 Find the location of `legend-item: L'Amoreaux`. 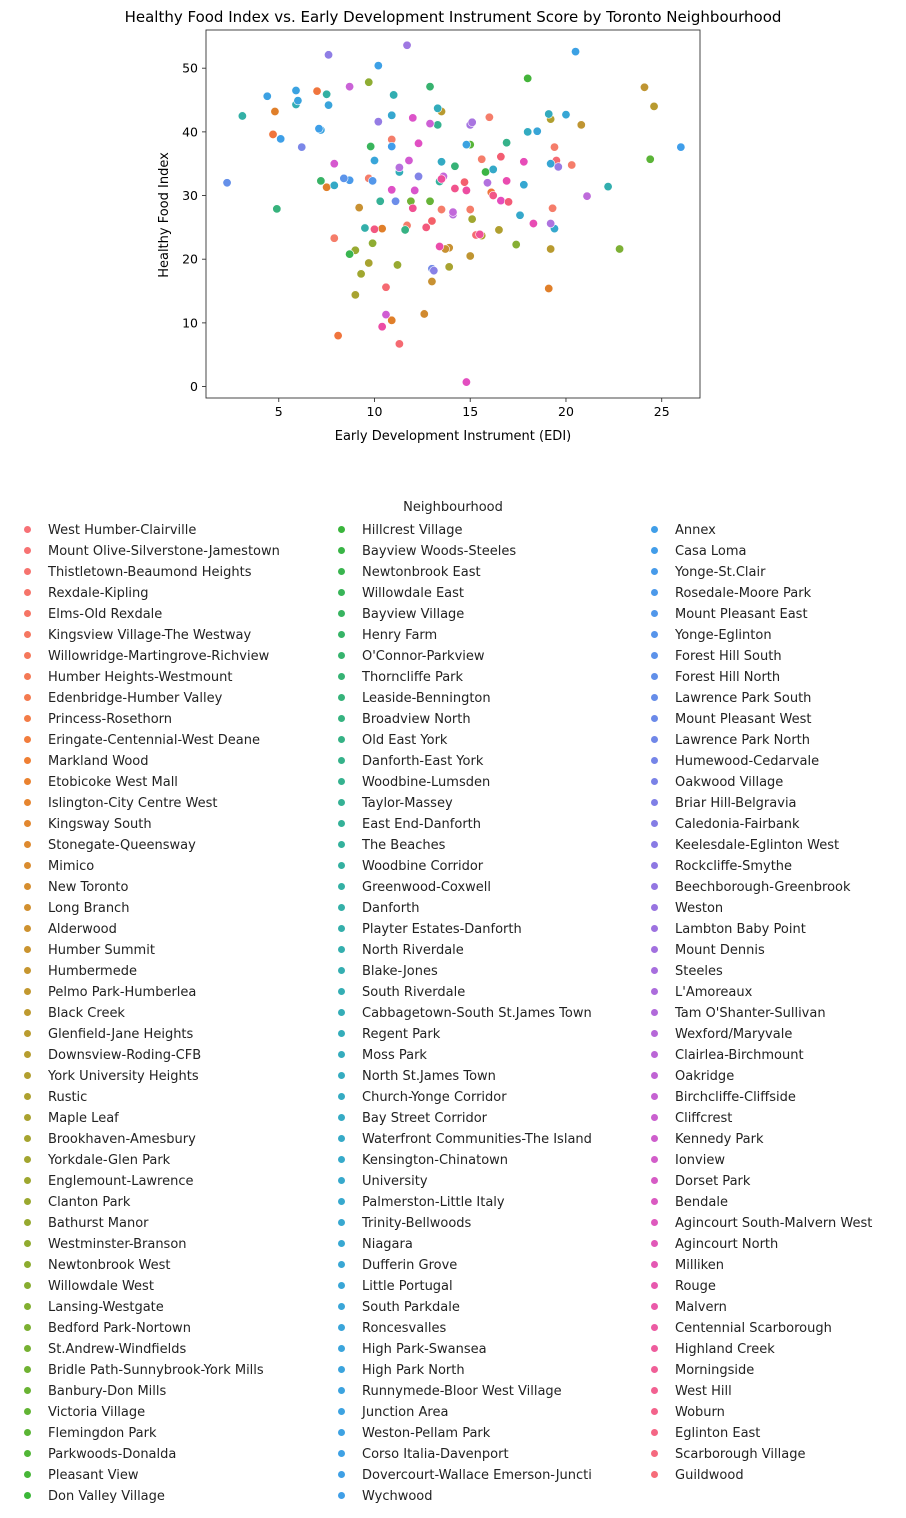

legend-item: L'Amoreaux is located at coordinates (761, 992).